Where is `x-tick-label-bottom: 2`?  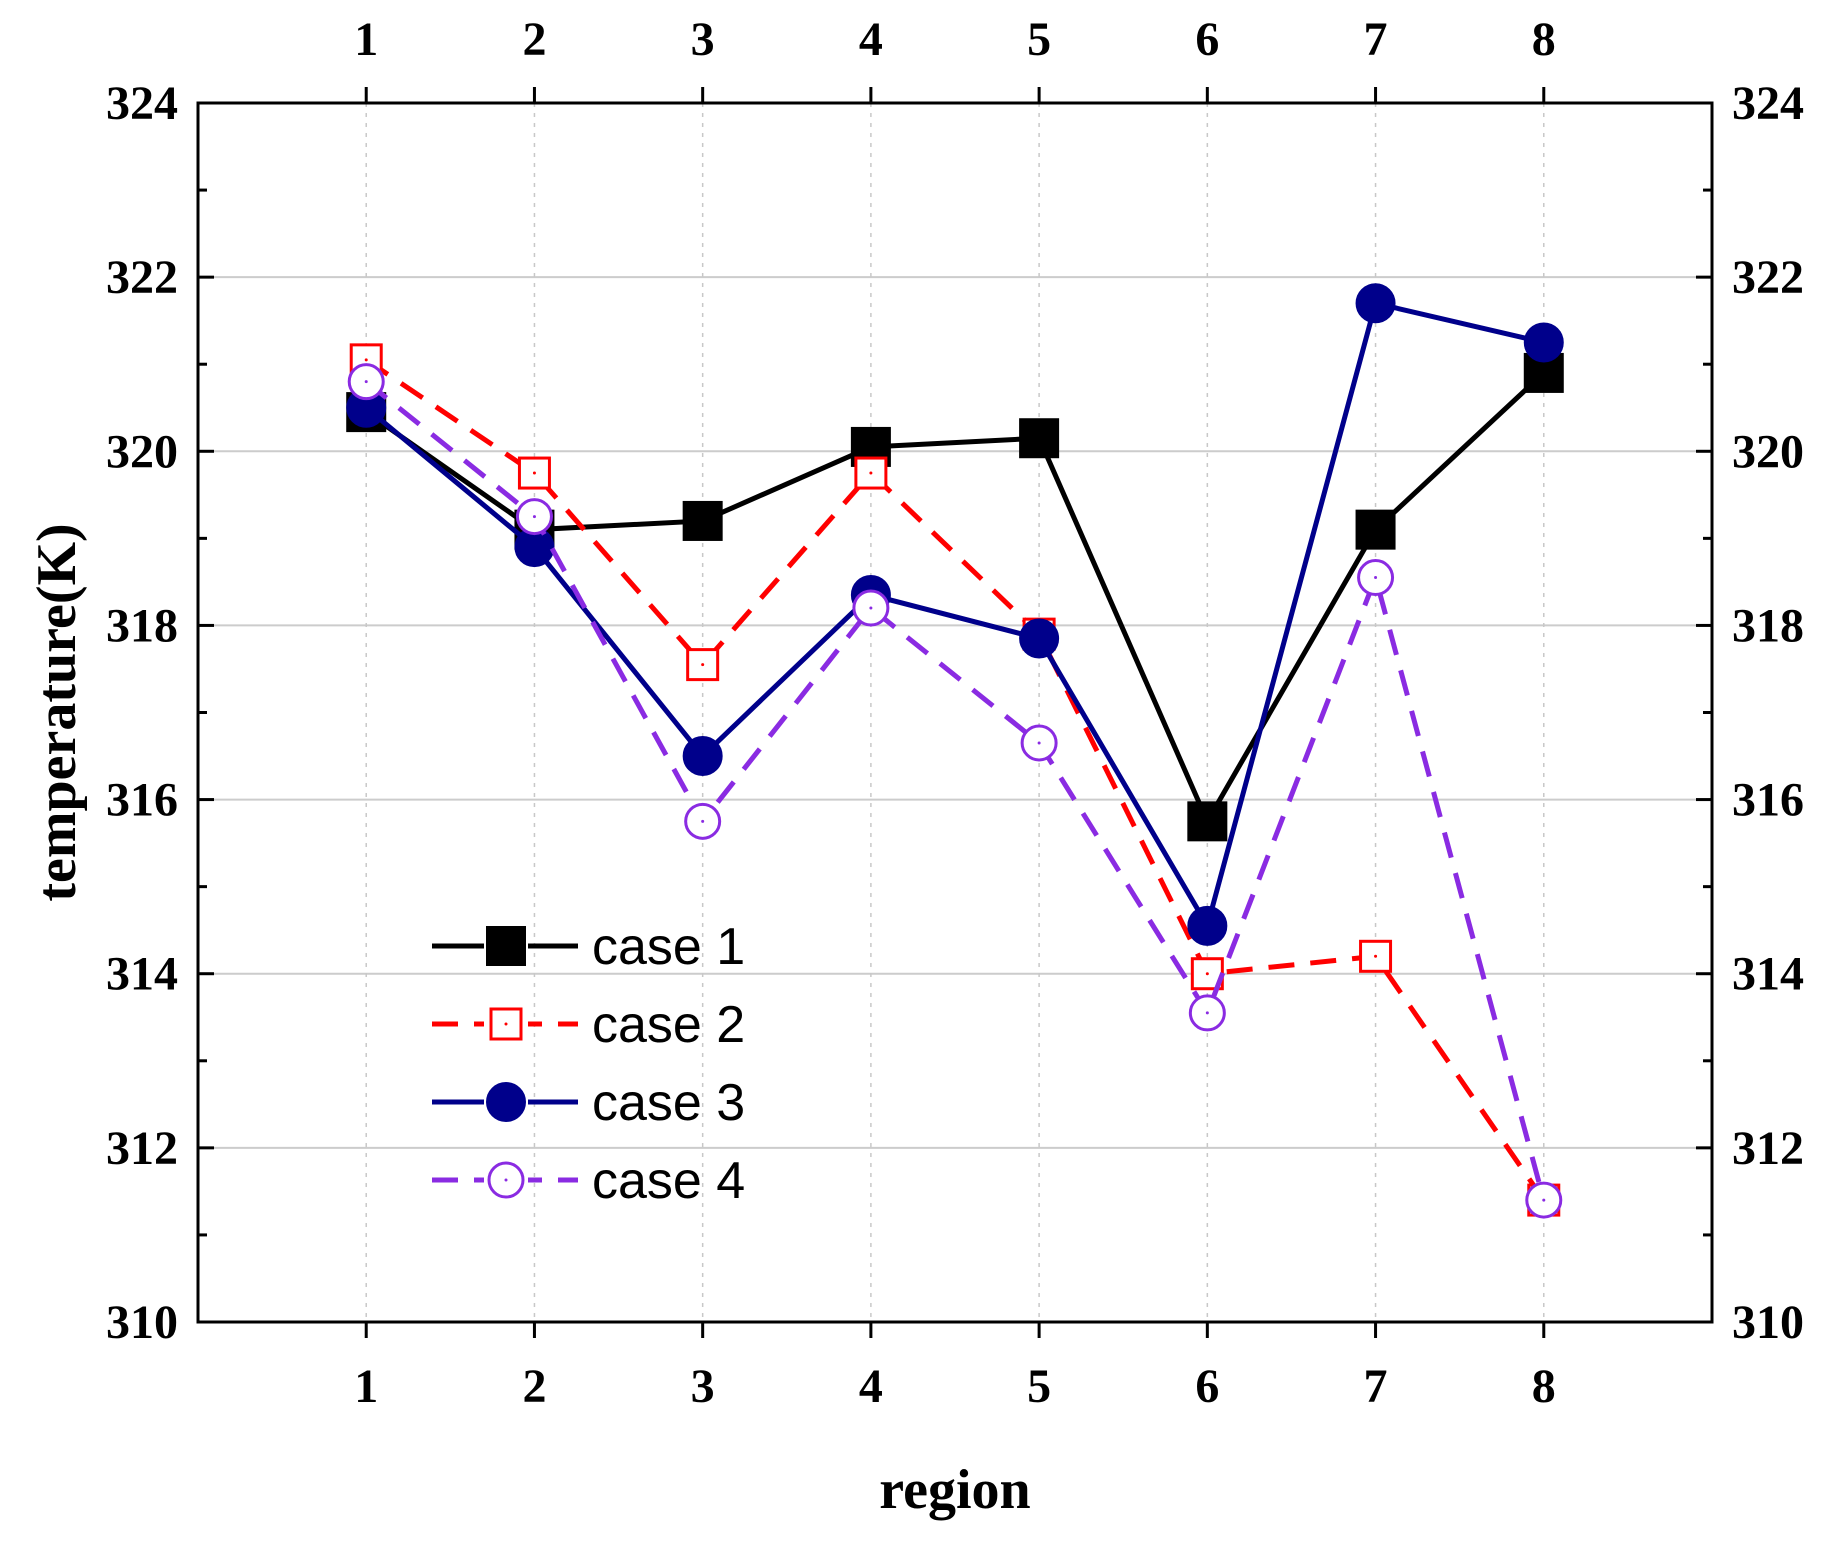 x-tick-label-bottom: 2 is located at coordinates (534, 1386).